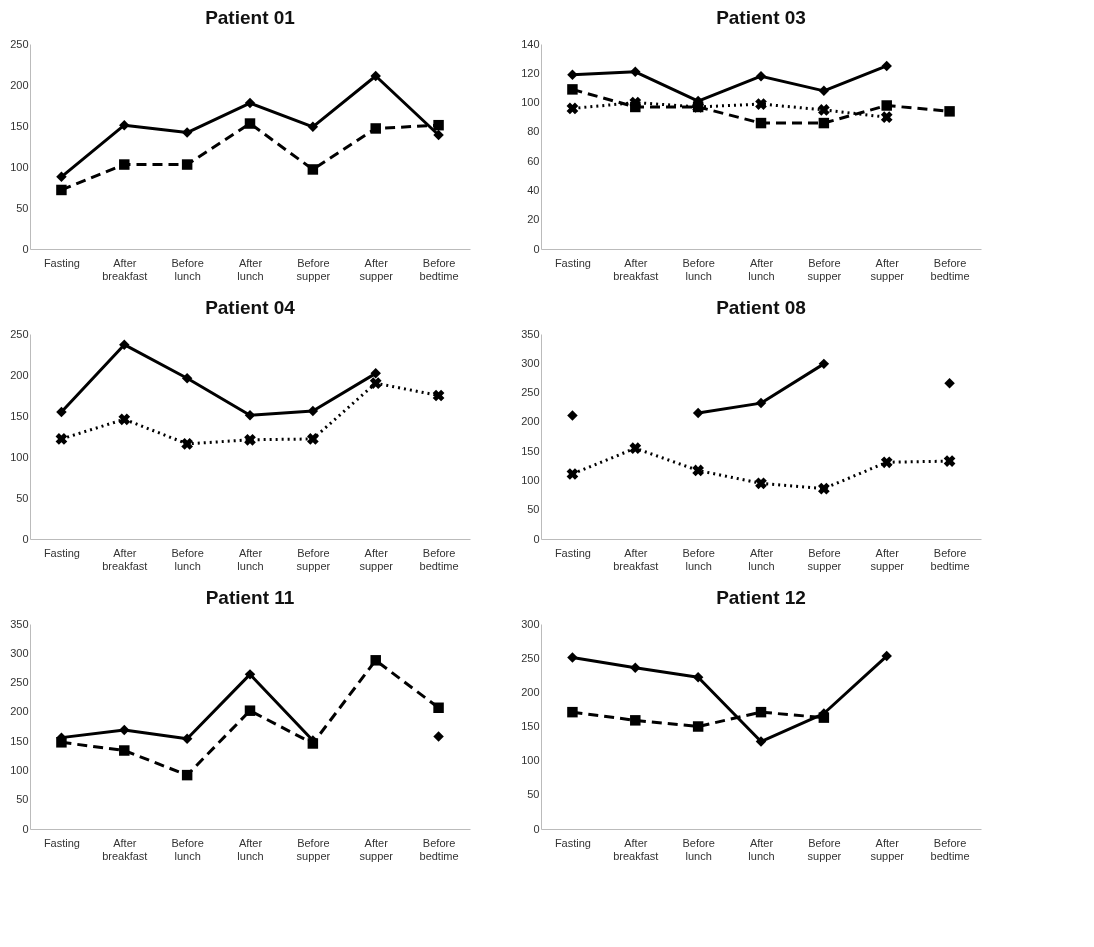 The width and height of the screenshot is (1094, 947). I want to click on y-tick-label: 40, so click(533, 189).